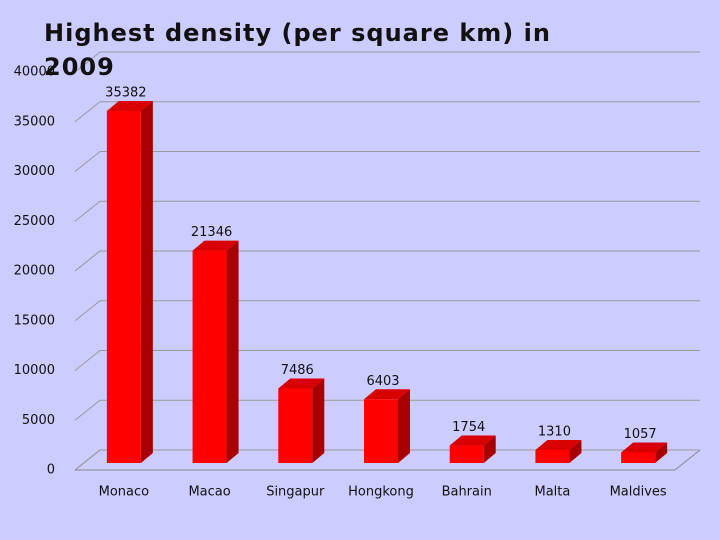 The height and width of the screenshot is (540, 720). Describe the element at coordinates (125, 92) in the screenshot. I see `data-label: 35382` at that location.